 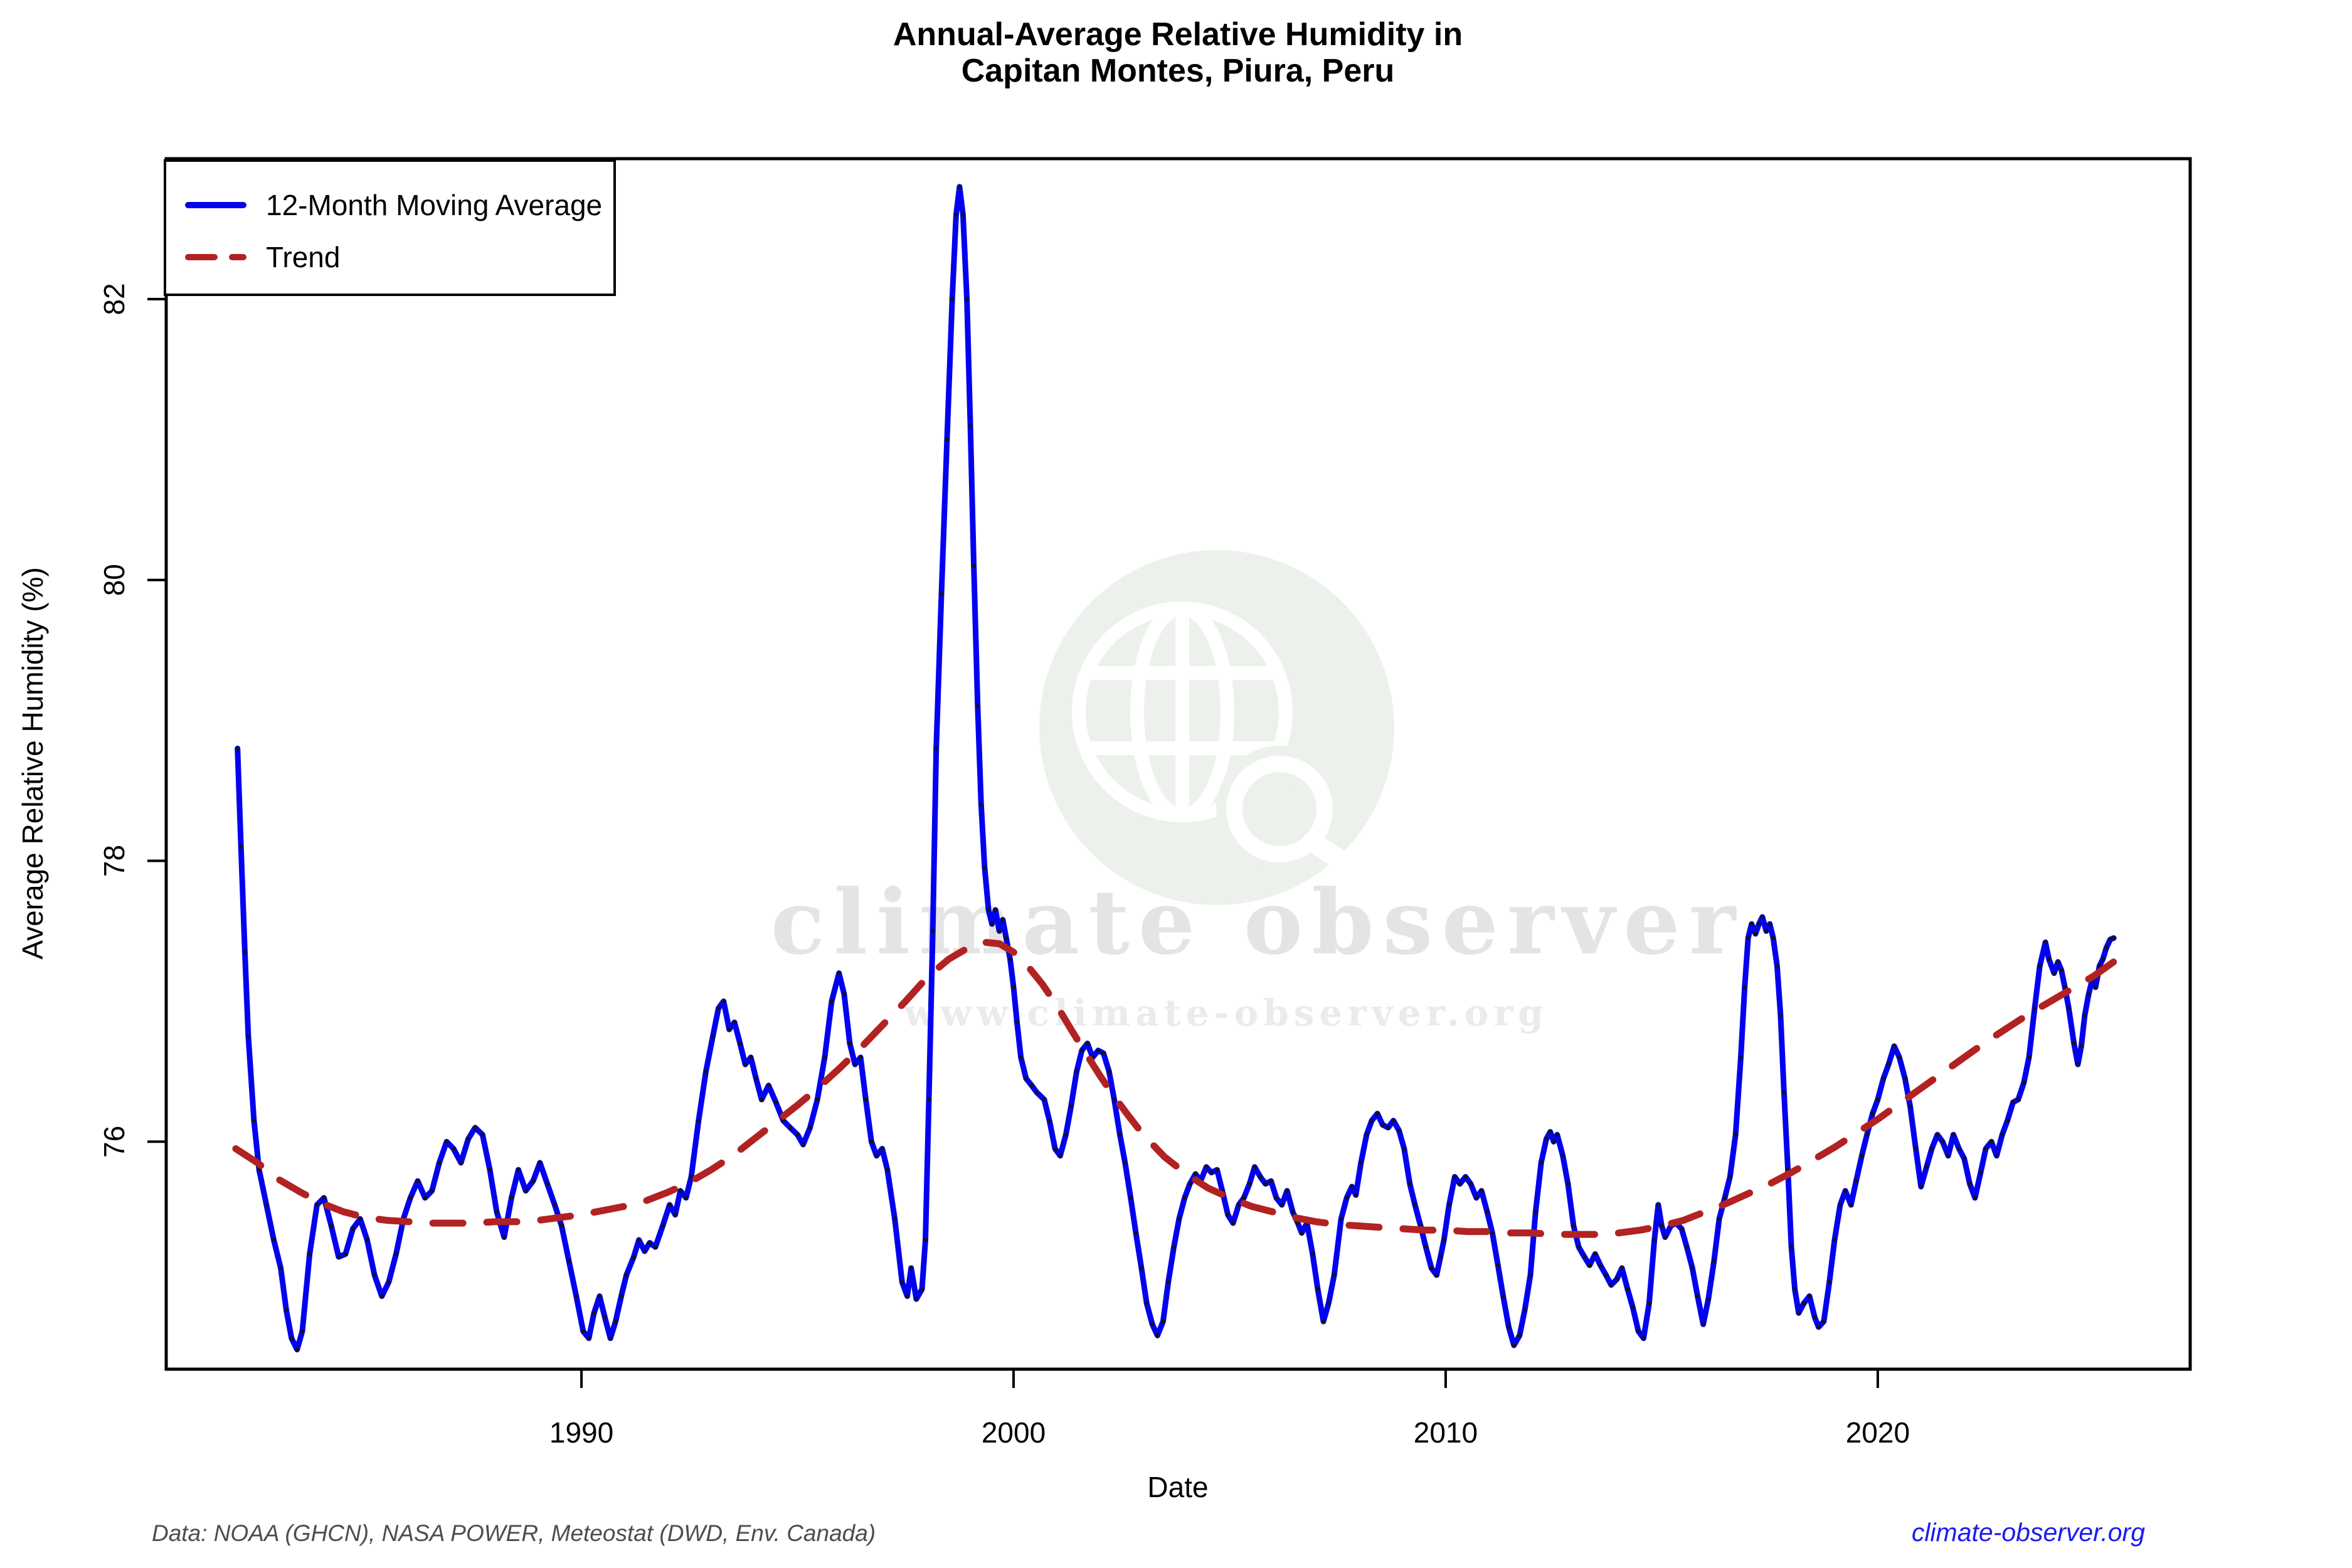 I want to click on page-title-line1: Annual-Average Relative Humidity in, so click(x=1178, y=34).